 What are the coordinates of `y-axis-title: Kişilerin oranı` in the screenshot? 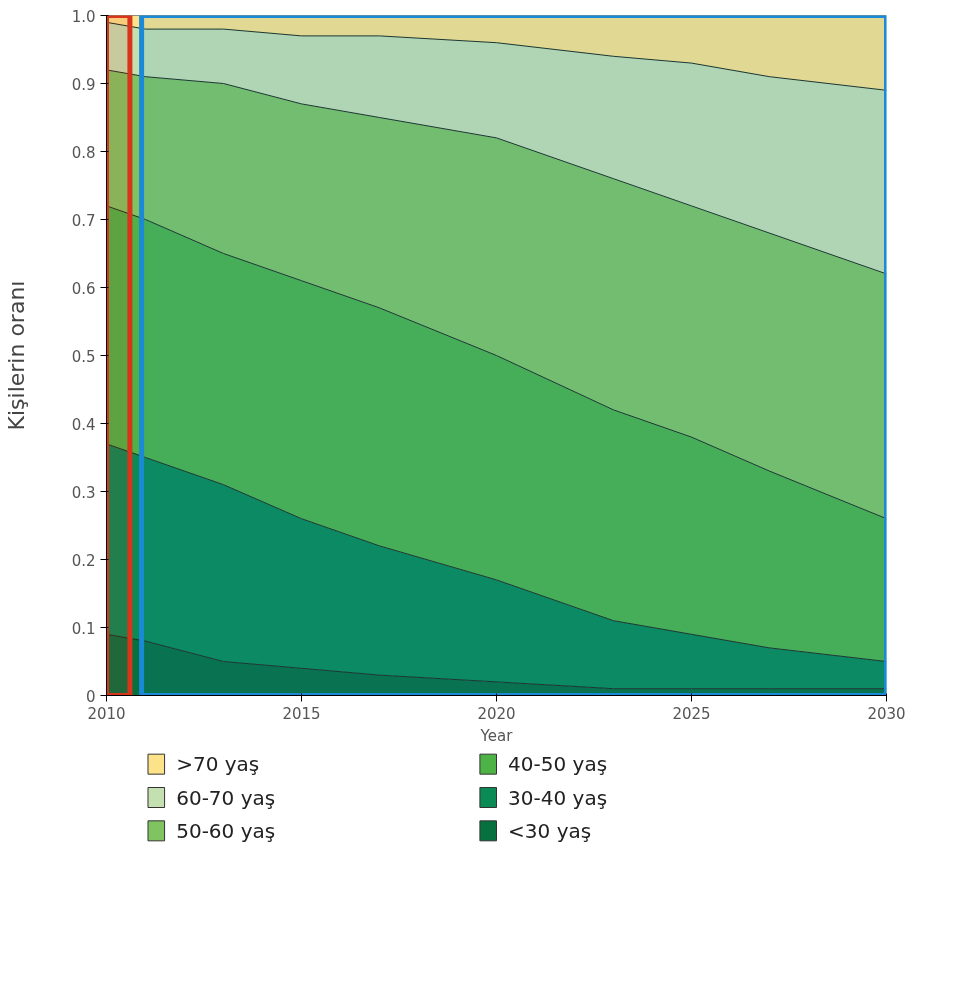 It's located at (16, 355).